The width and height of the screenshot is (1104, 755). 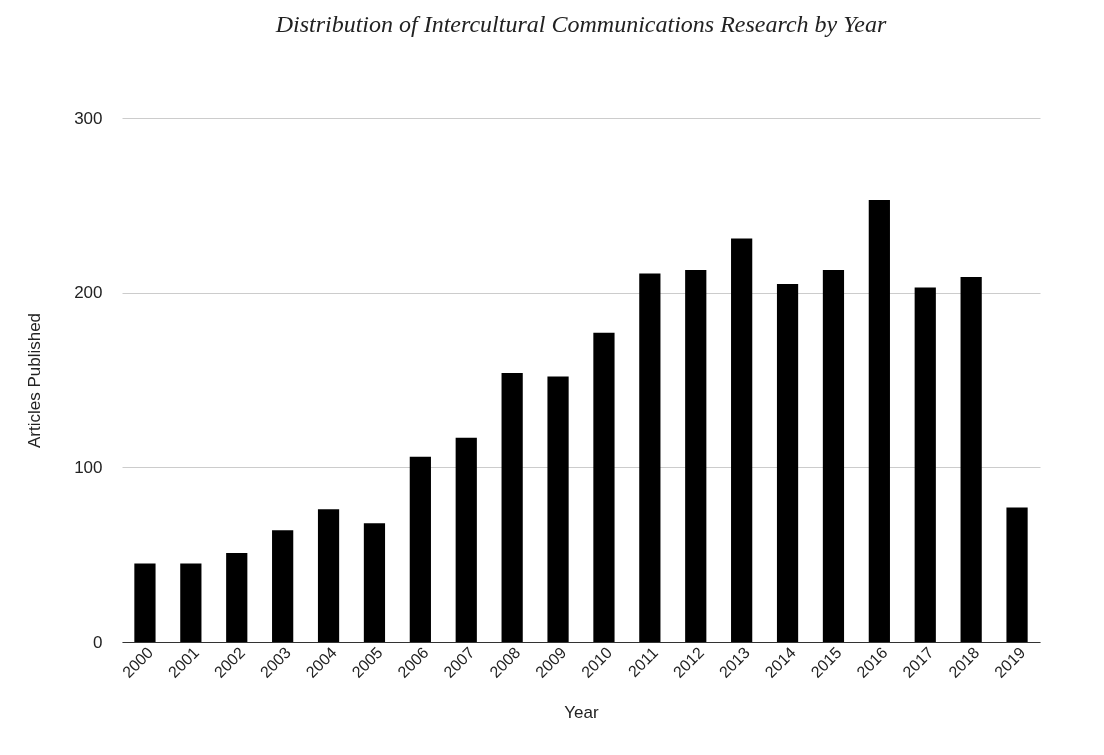 I want to click on y-tick-label: 300, so click(x=88, y=118).